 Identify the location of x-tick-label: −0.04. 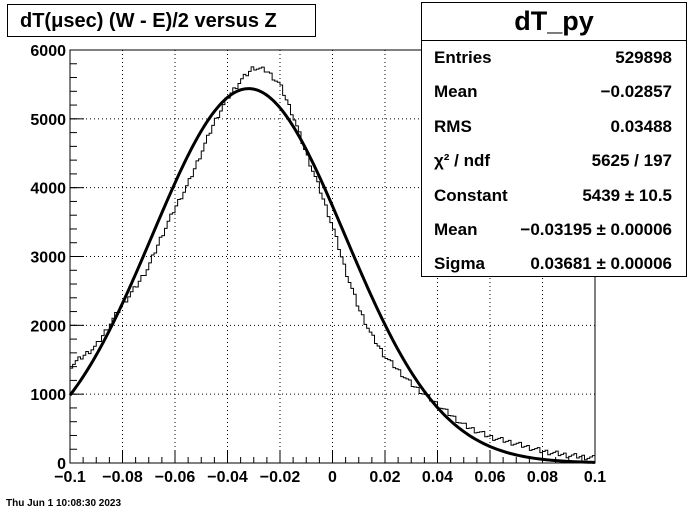
(227, 477).